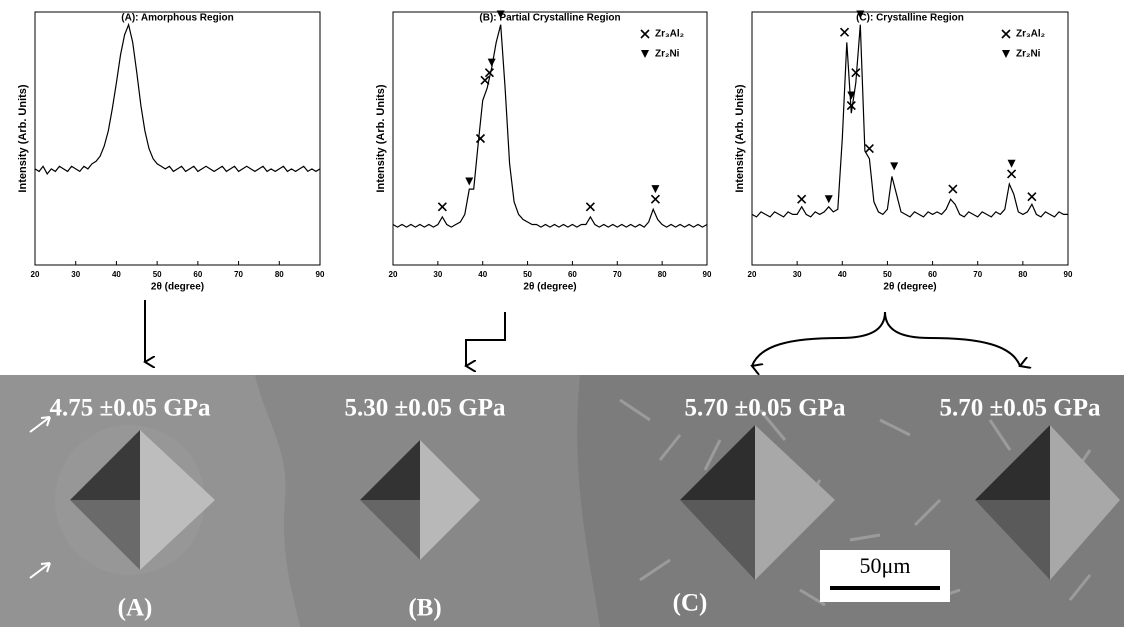 The height and width of the screenshot is (627, 1124). I want to click on chart-title: (C): Crystalline Region, so click(910, 18).